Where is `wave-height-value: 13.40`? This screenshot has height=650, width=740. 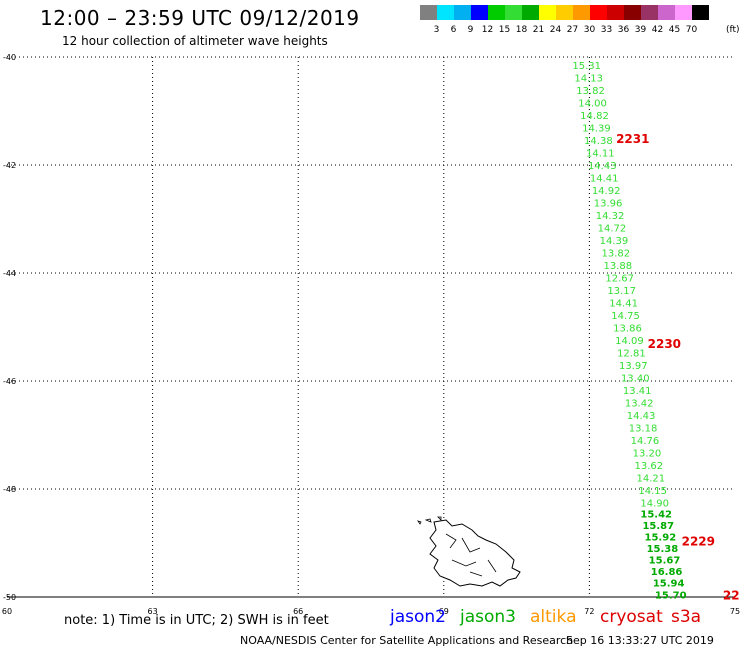 wave-height-value: 13.40 is located at coordinates (635, 379).